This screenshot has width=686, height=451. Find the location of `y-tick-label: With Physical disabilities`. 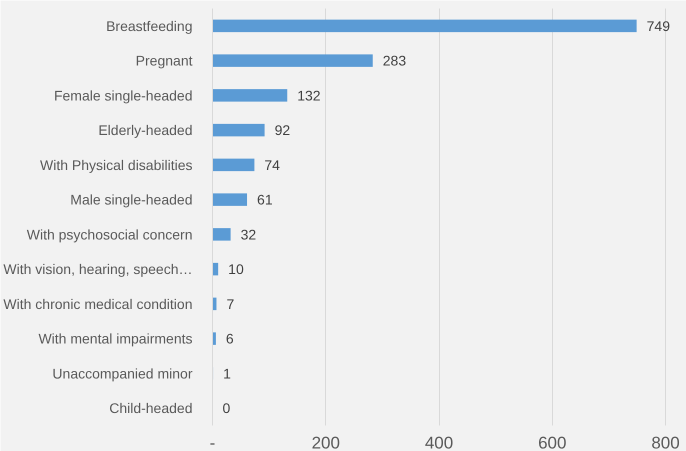

y-tick-label: With Physical disabilities is located at coordinates (116, 164).